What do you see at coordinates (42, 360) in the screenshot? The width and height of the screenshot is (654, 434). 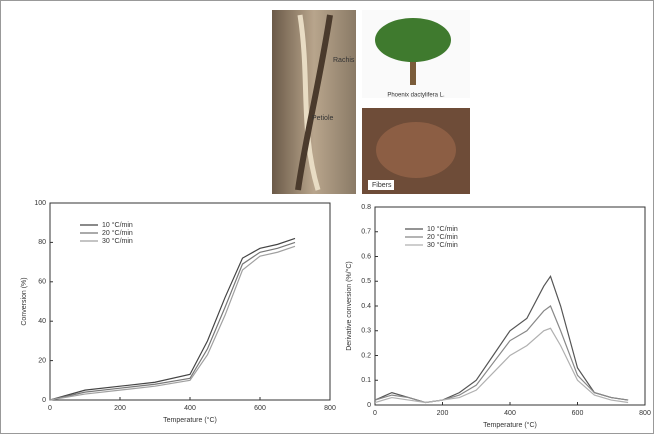 I see `y-tick-label: 20` at bounding box center [42, 360].